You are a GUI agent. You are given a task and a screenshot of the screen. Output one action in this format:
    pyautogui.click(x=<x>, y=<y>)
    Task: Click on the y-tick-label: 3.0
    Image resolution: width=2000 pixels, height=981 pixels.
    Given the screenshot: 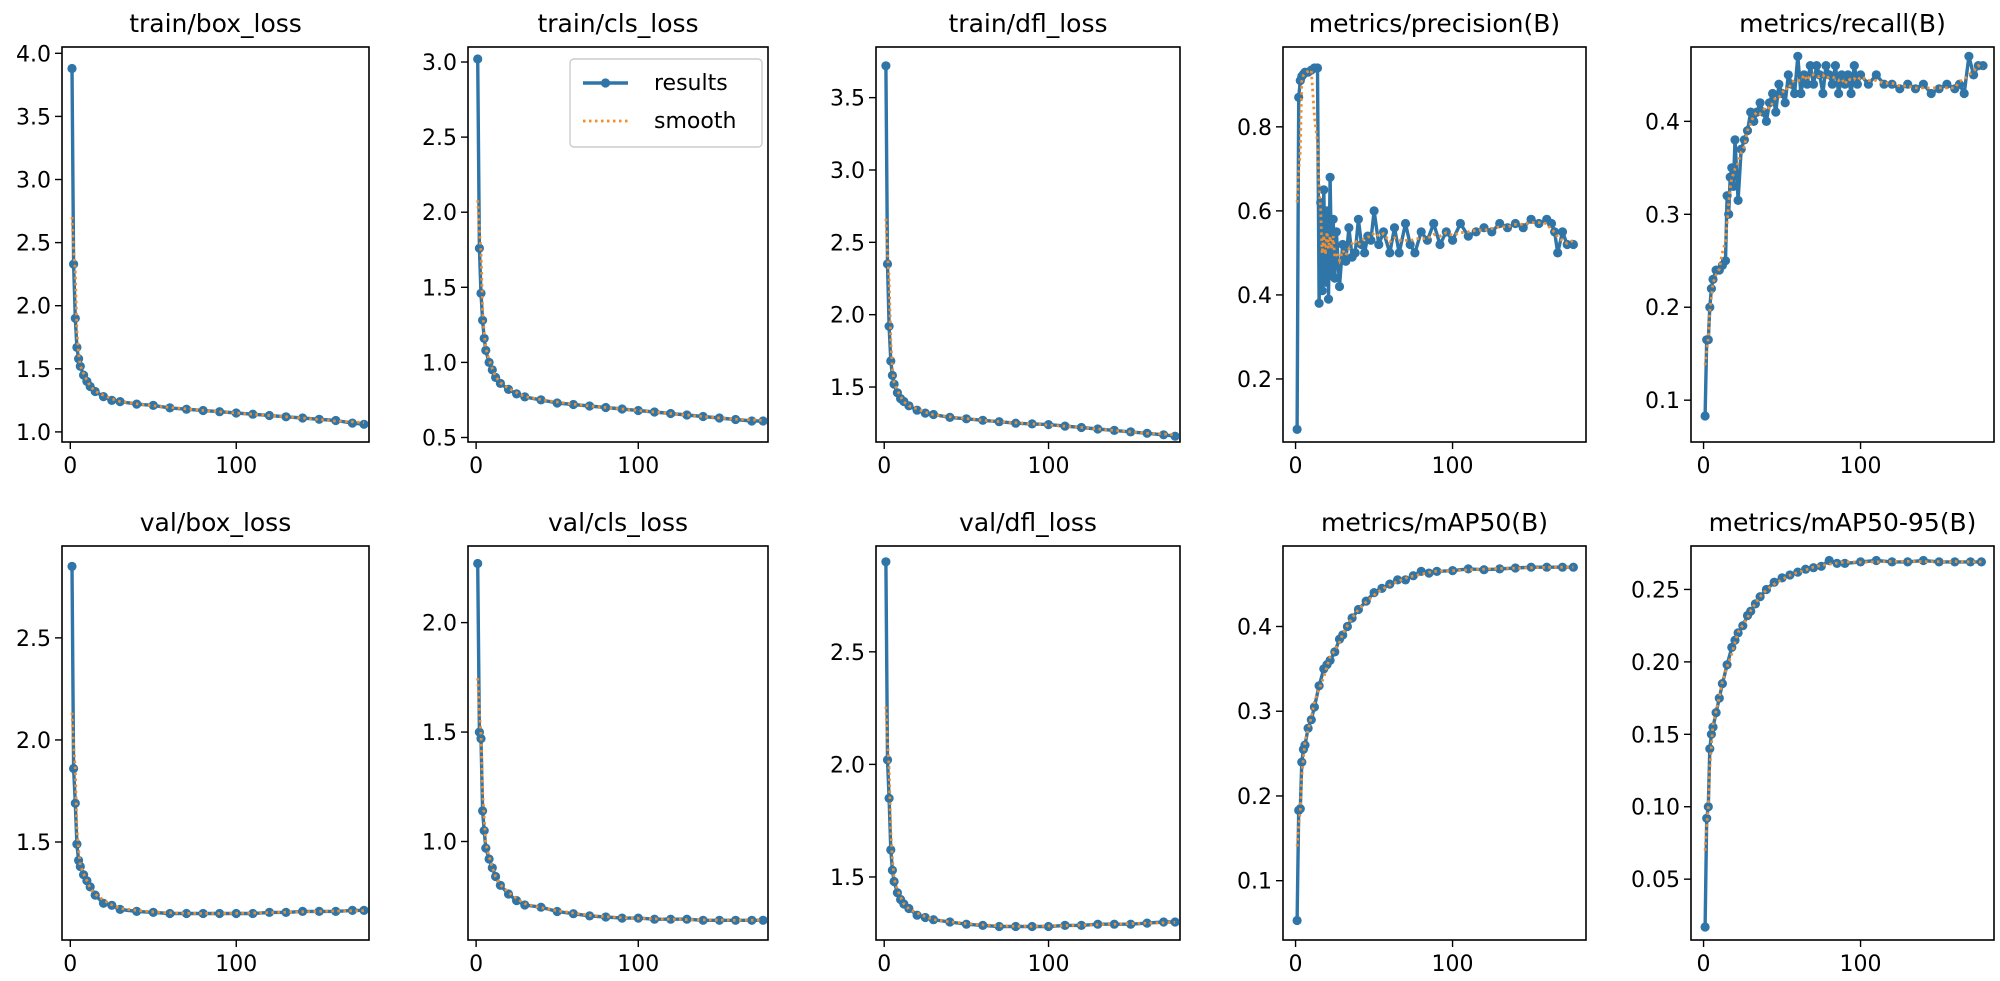 What is the action you would take?
    pyautogui.click(x=33, y=181)
    